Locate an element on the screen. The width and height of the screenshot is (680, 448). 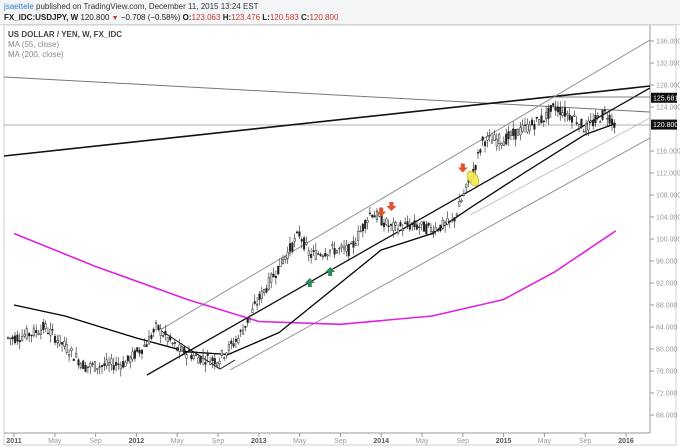
price-tag-label: 120.800 is located at coordinates (665, 125).